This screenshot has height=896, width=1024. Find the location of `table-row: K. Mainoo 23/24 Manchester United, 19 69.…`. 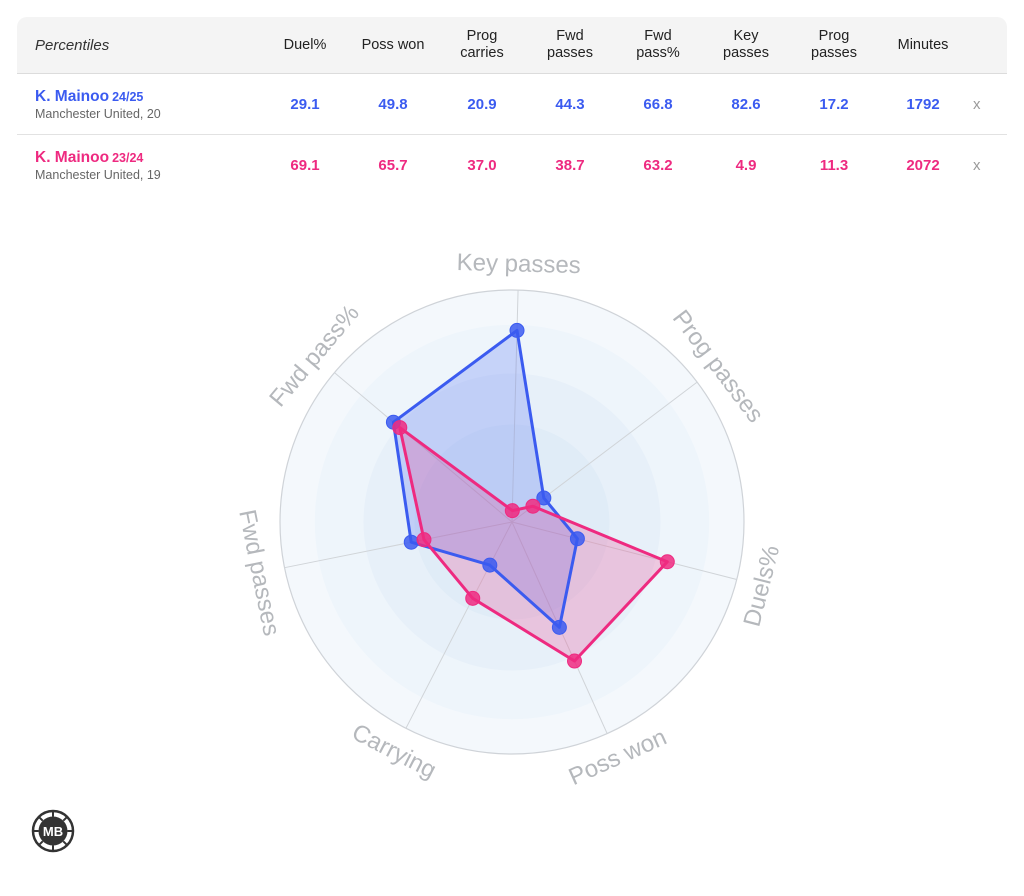

table-row: K. Mainoo 23/24 Manchester United, 19 69.… is located at coordinates (512, 165).